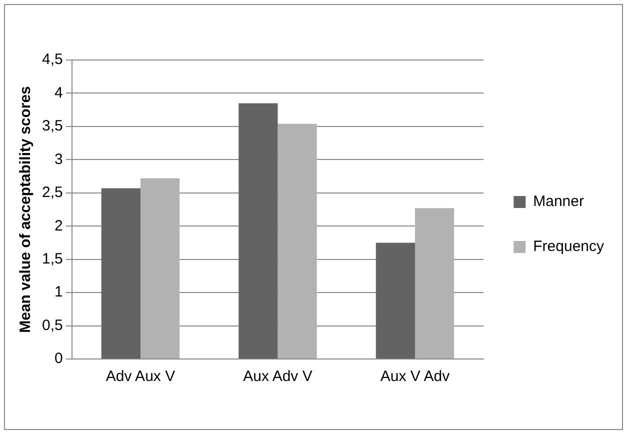 This screenshot has width=627, height=434. Describe the element at coordinates (58, 159) in the screenshot. I see `y-tick-label: 3` at that location.